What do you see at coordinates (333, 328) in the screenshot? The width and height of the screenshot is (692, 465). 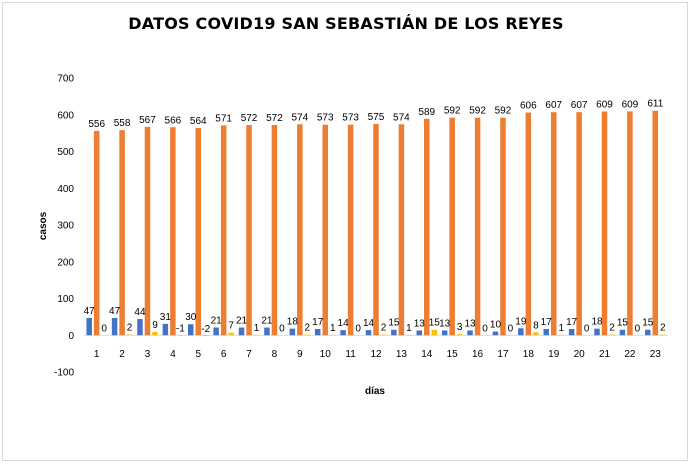 I see `data-label-series-3-day-10: 1` at bounding box center [333, 328].